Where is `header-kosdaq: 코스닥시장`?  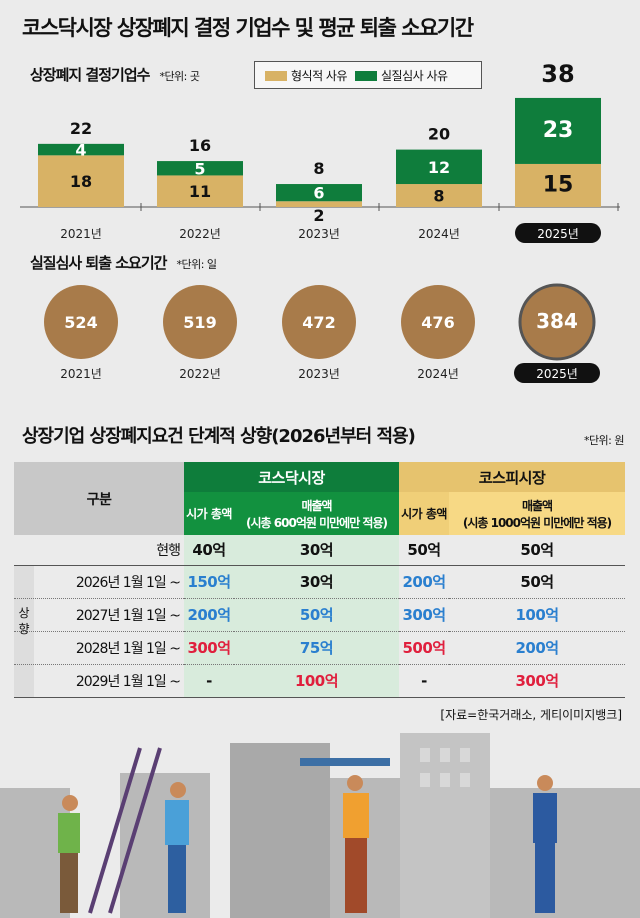
header-kosdaq: 코스닥시장 is located at coordinates (292, 477).